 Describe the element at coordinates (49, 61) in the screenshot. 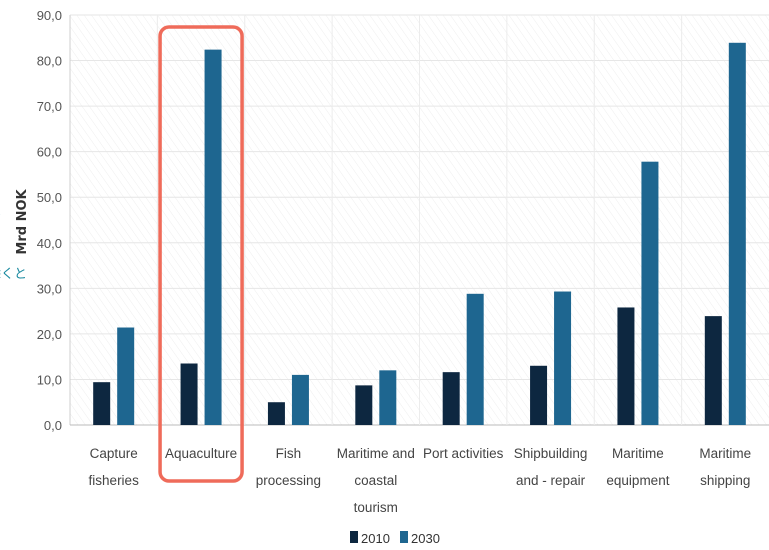

I see `y-tick-label: 80,0` at that location.